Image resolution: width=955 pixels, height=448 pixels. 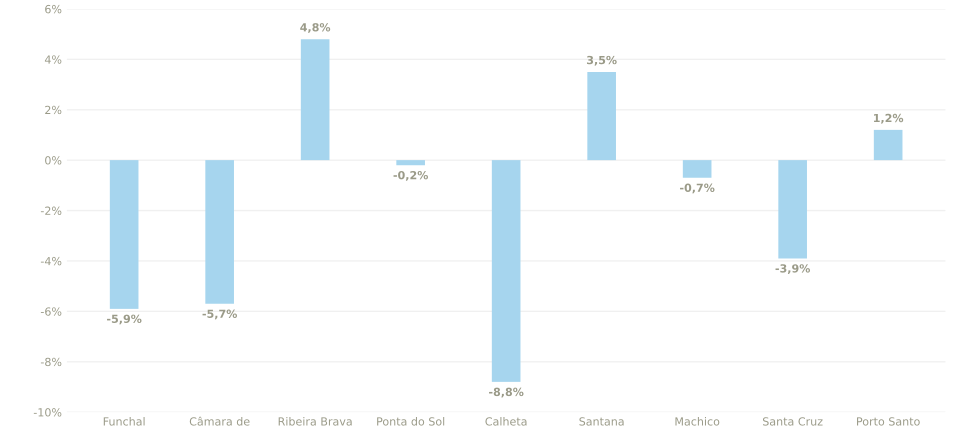 What do you see at coordinates (53, 9) in the screenshot?
I see `y-tick-label: 6%` at bounding box center [53, 9].